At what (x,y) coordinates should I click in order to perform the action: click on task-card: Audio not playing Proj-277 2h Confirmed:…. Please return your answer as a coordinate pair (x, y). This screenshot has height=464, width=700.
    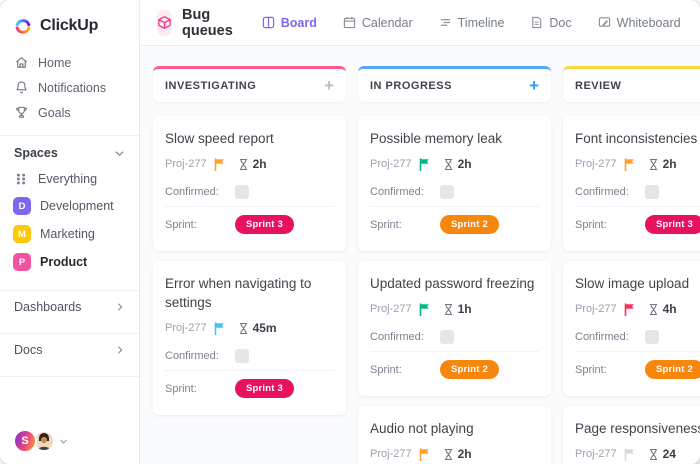
    Looking at the image, I should click on (454, 435).